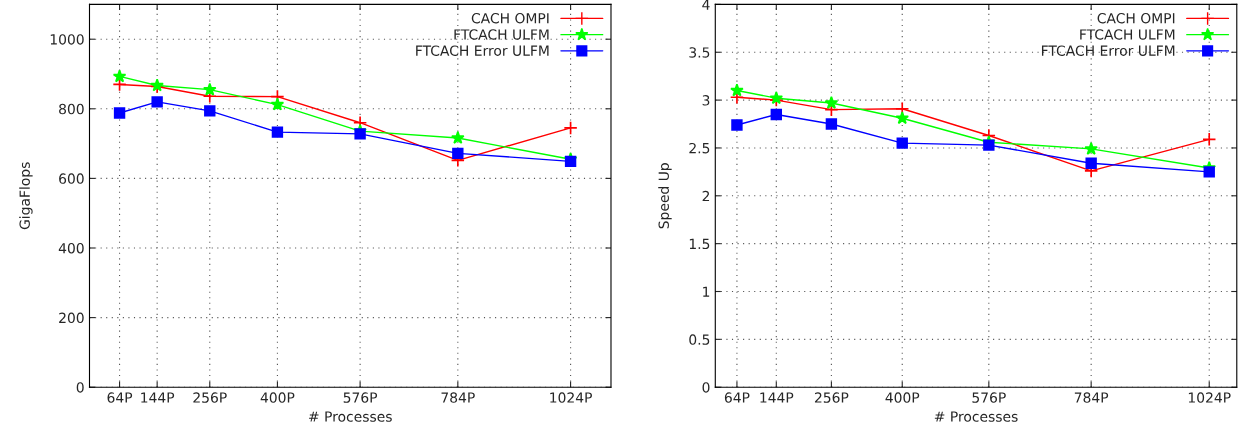 This screenshot has height=440, width=1243. Describe the element at coordinates (706, 291) in the screenshot. I see `y-tick-label: 1` at that location.